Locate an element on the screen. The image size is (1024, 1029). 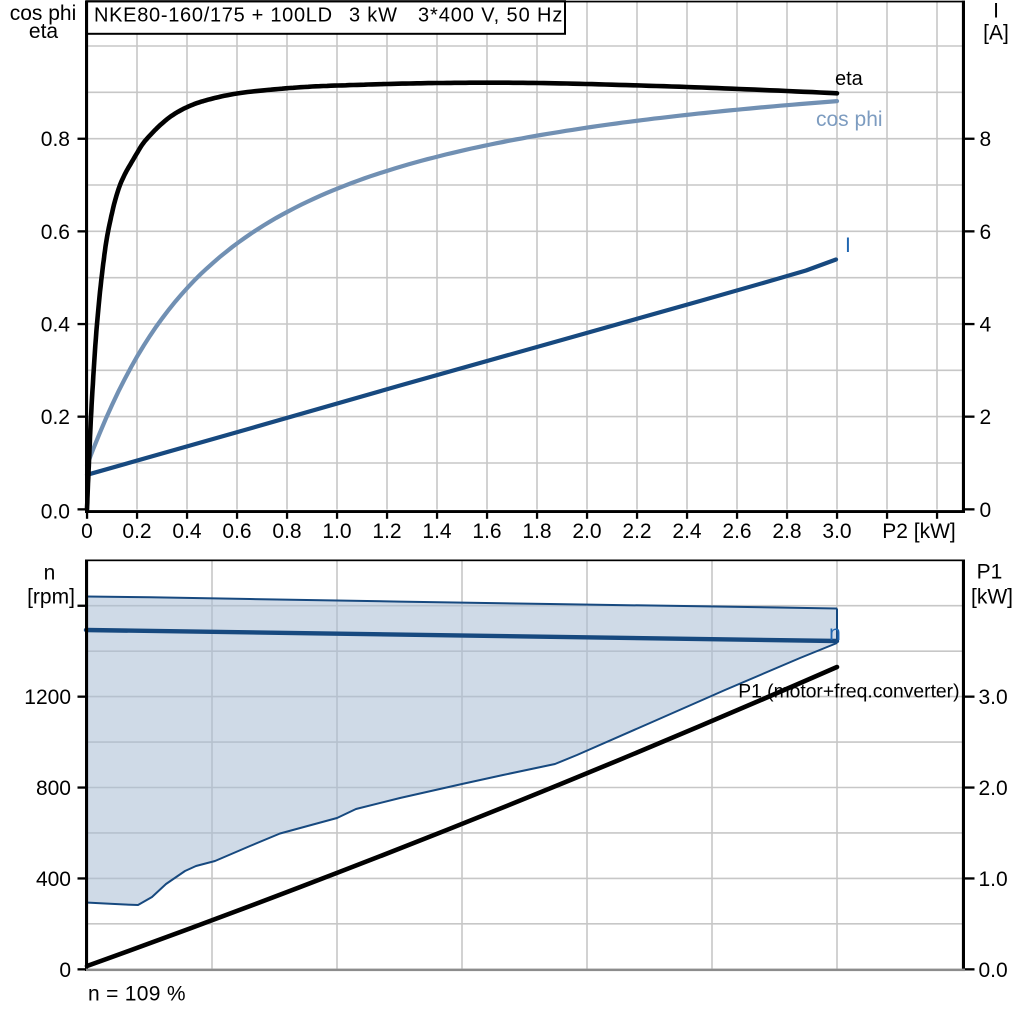
svg-text: 1.6 is located at coordinates (486, 531).